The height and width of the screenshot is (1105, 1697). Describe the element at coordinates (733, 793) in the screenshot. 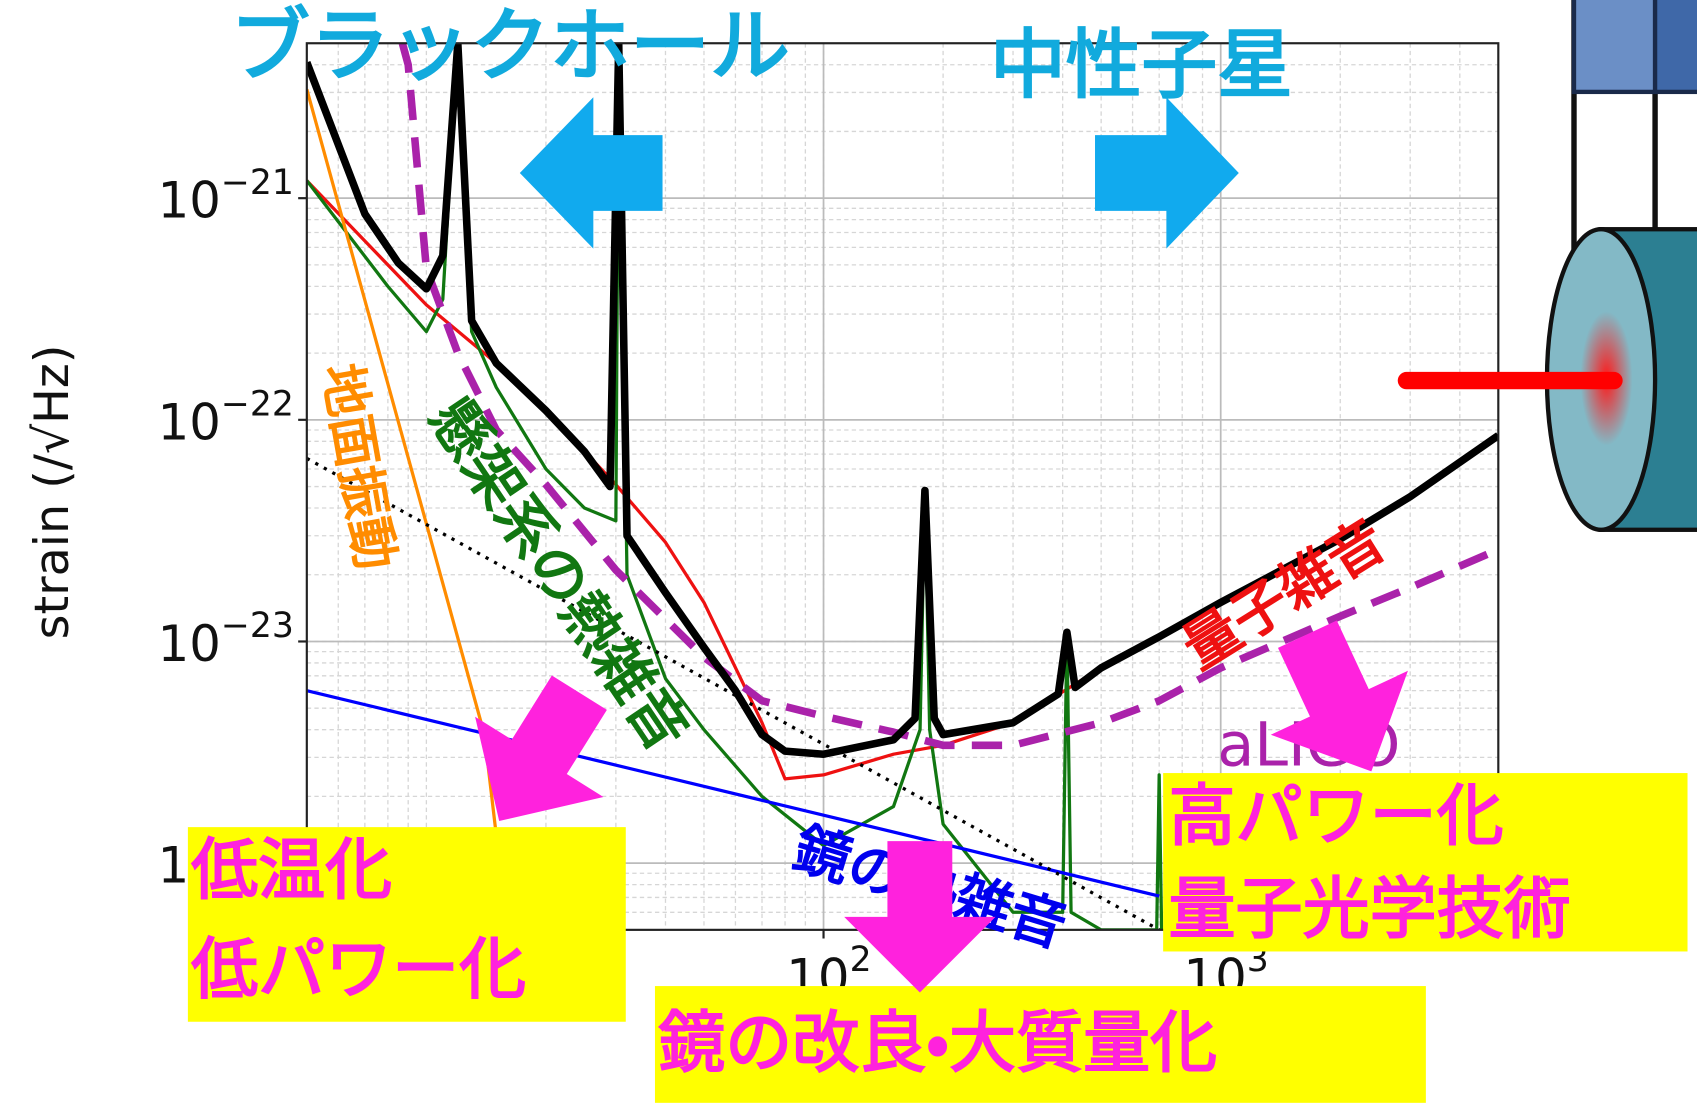

I see `series-line` at that location.